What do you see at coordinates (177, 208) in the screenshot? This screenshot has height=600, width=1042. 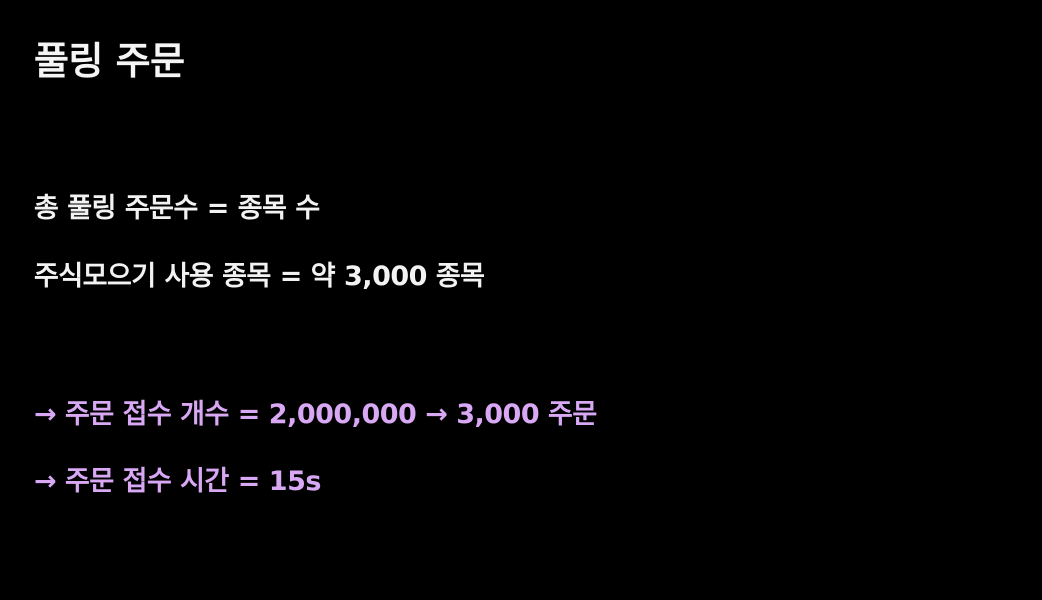 I see `fact-total-pooling-orders: 총 풀링 주문수 = 종목 수` at bounding box center [177, 208].